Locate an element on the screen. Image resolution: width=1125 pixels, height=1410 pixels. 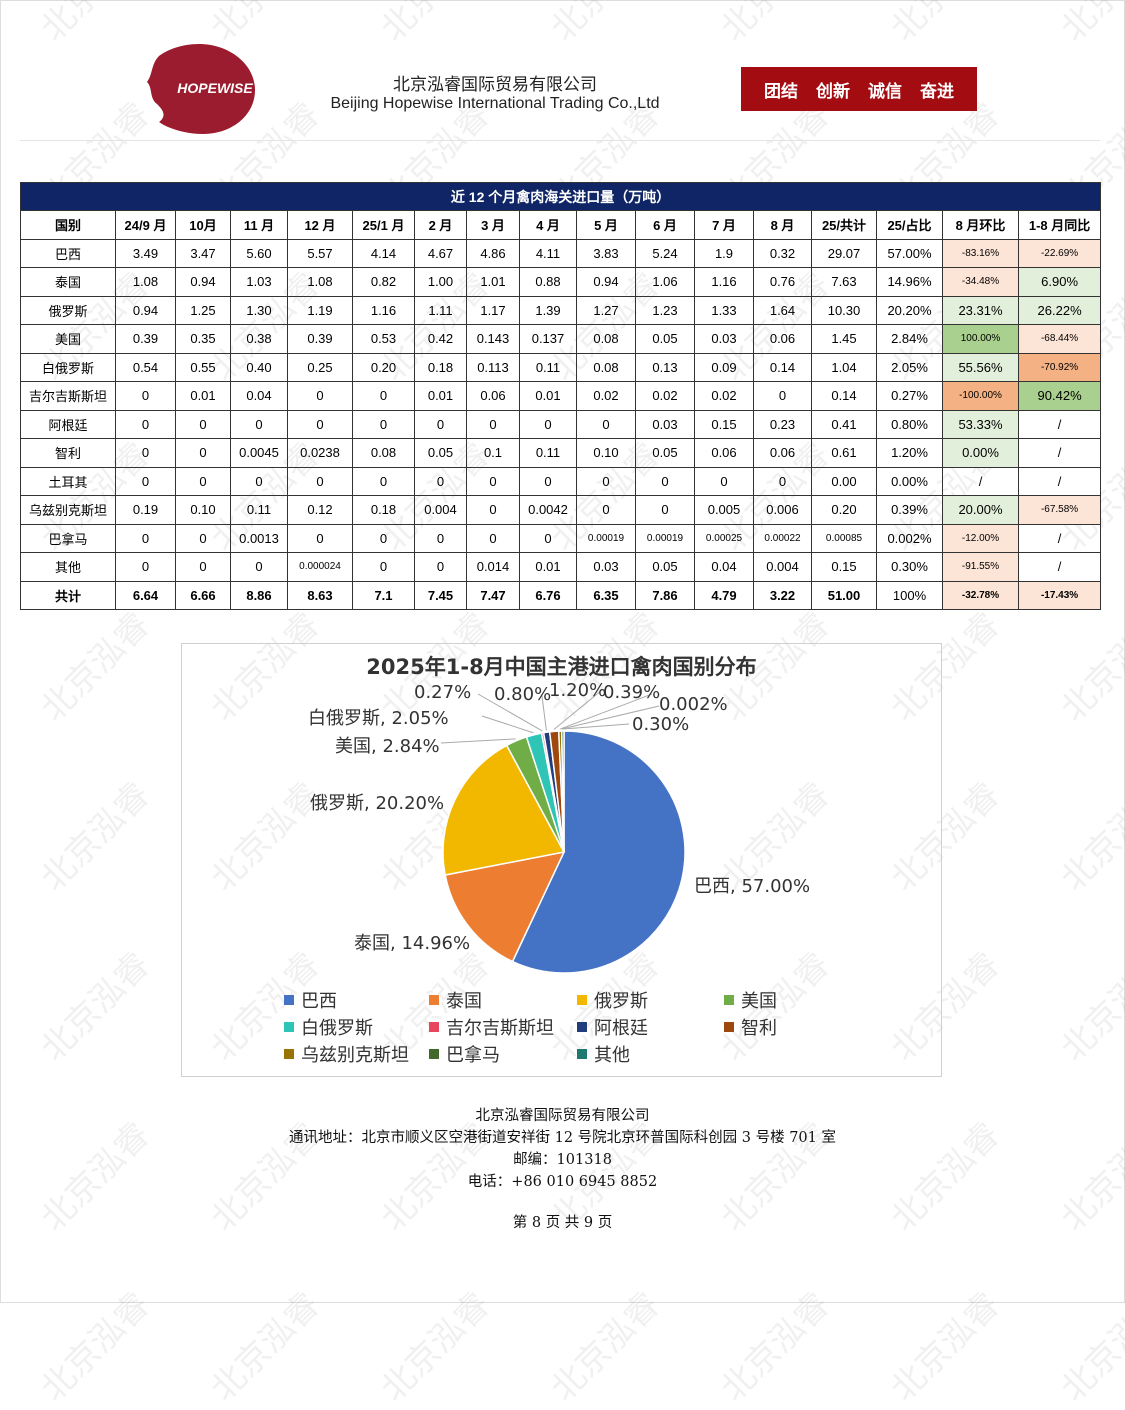
footer-phone: 电话：+86 010 6945 8852 is located at coordinates (562, 1182).